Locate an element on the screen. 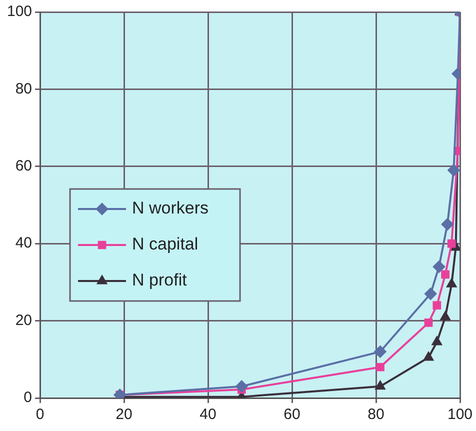 Image resolution: width=476 pixels, height=431 pixels. x-tick-label: 100 is located at coordinates (460, 415).